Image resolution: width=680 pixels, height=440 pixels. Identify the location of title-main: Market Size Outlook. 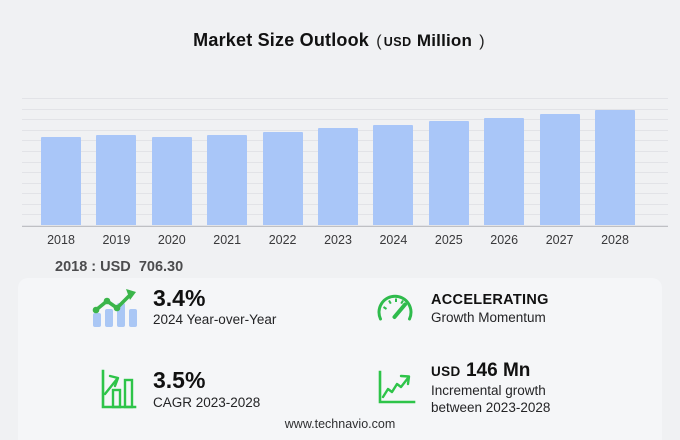
(281, 40).